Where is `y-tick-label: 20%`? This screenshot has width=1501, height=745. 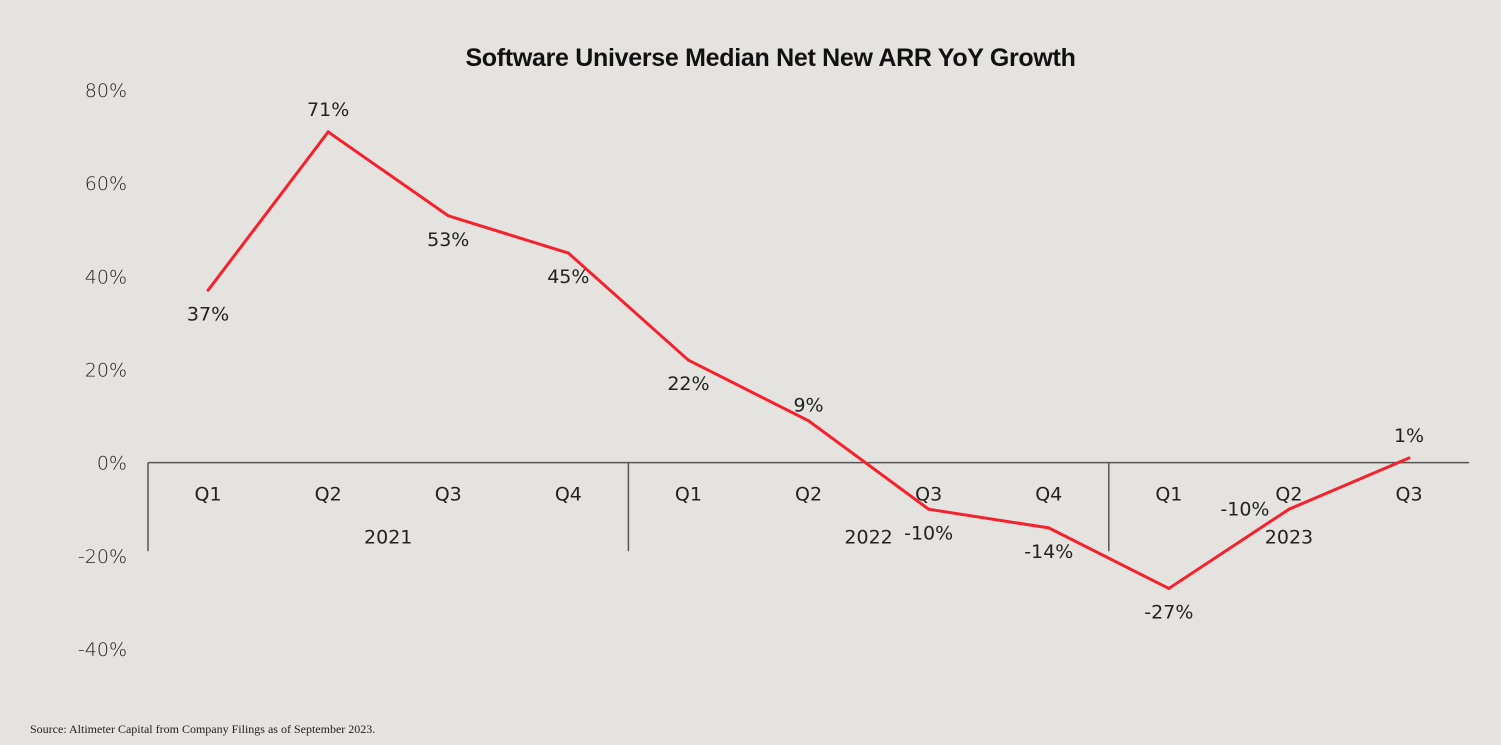
y-tick-label: 20% is located at coordinates (106, 371).